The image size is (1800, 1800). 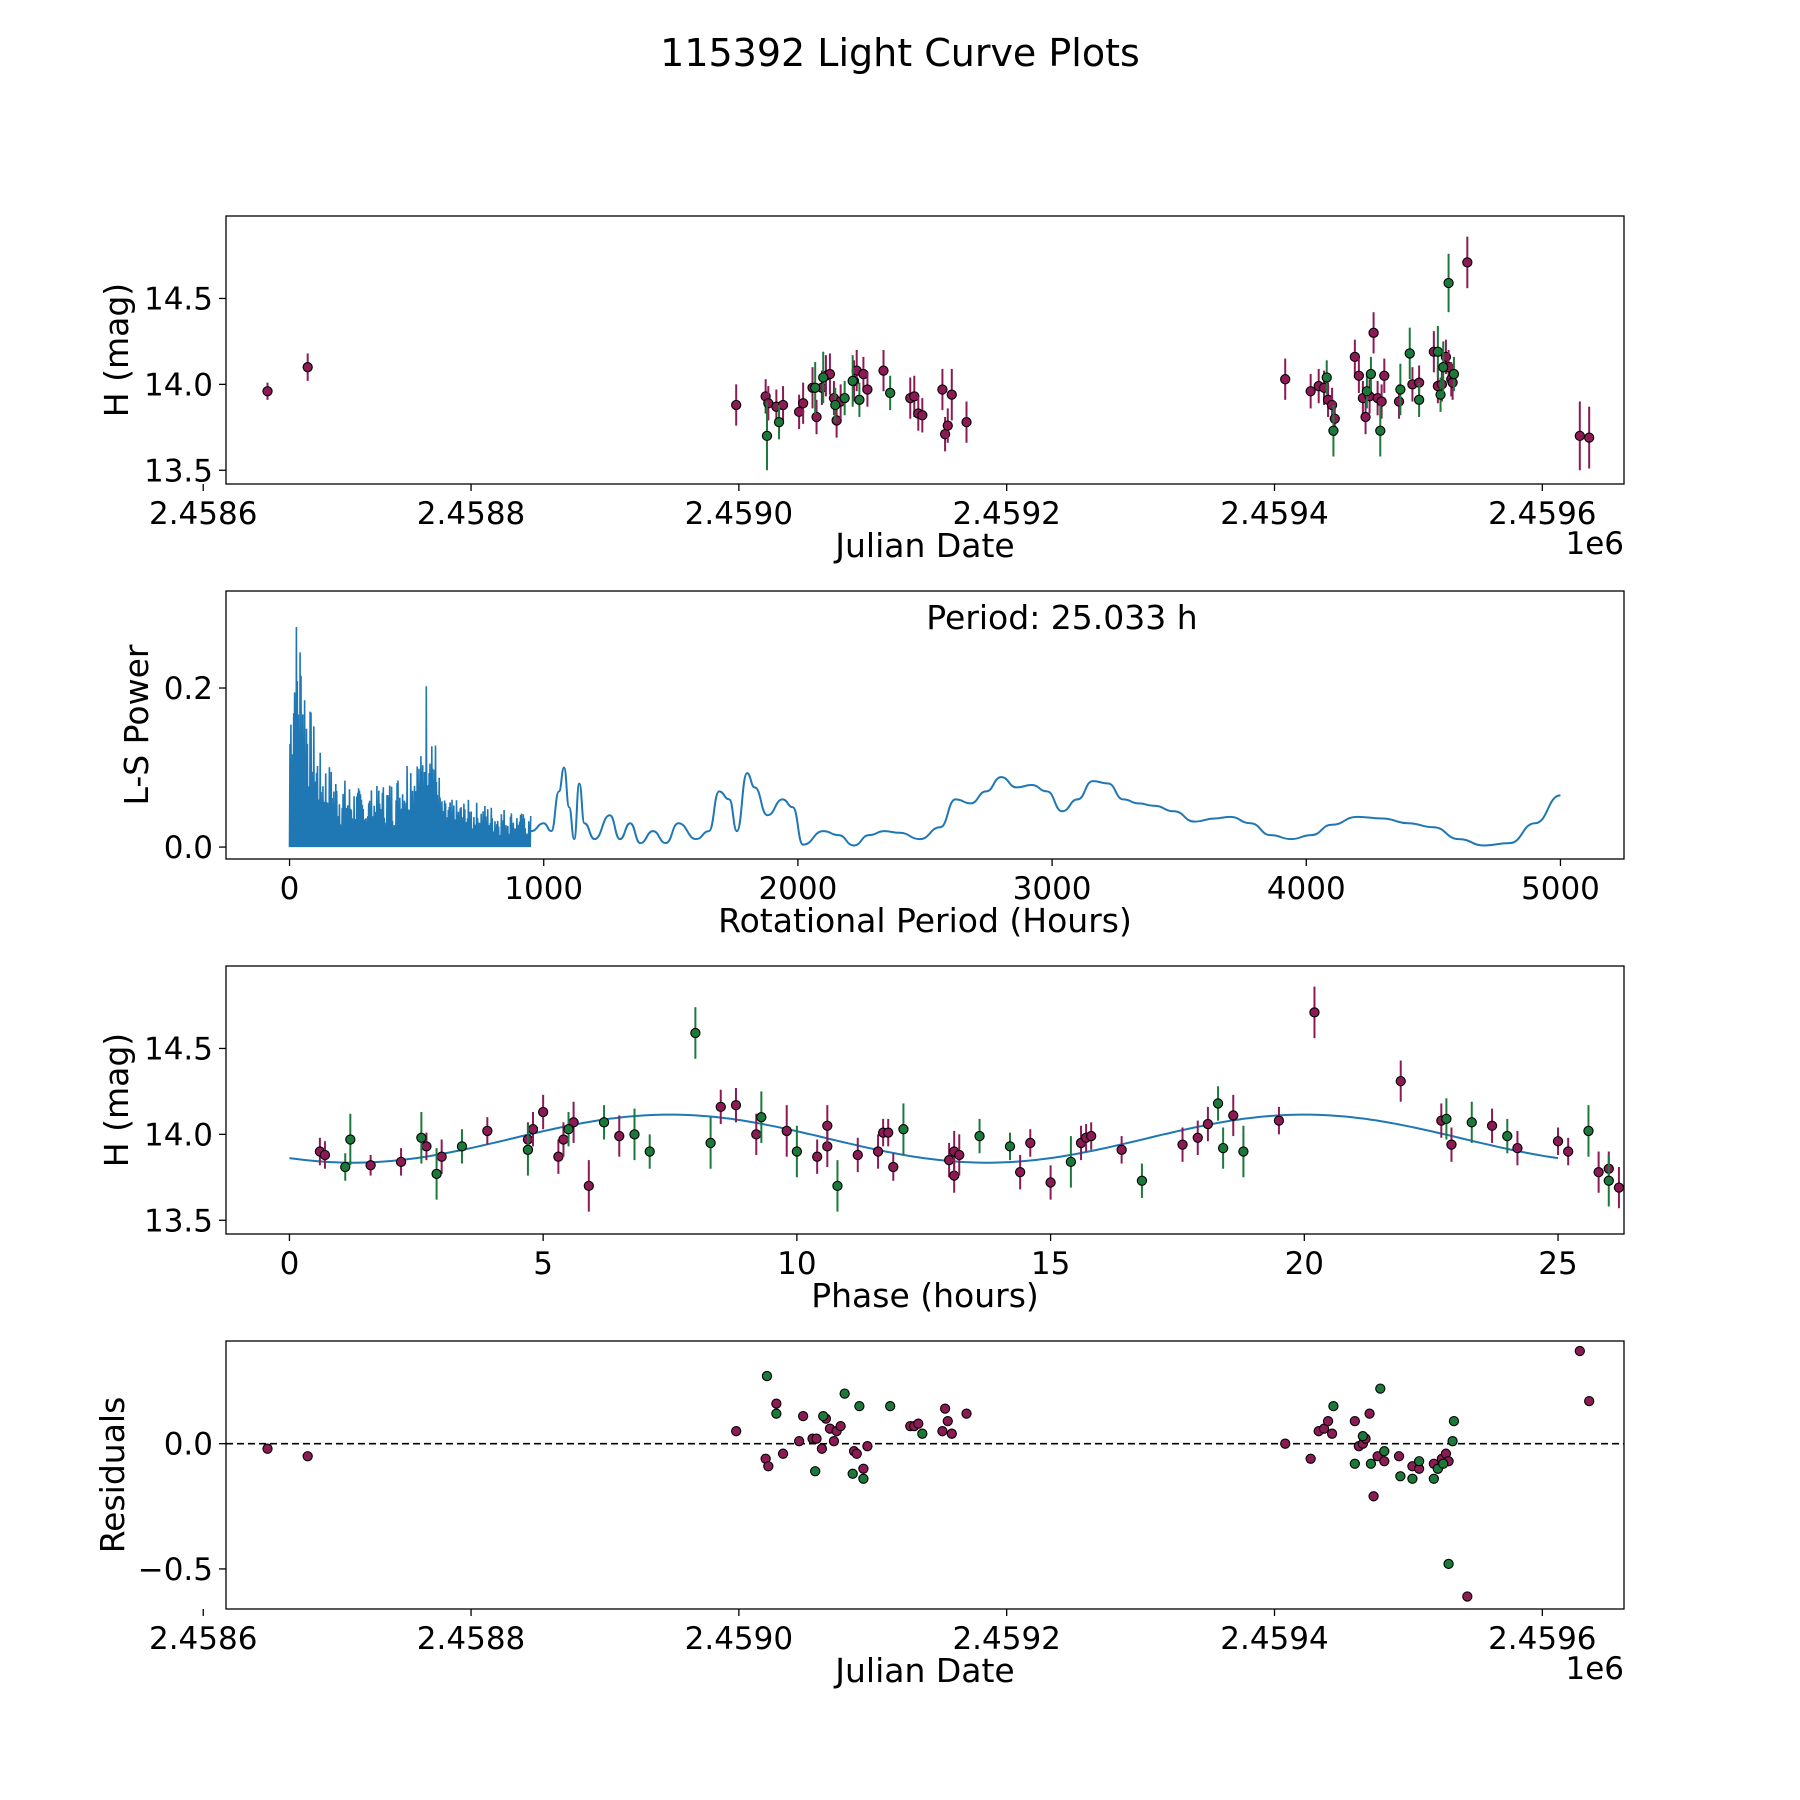 What do you see at coordinates (928, 353) in the screenshot?
I see `lightcurve-marks` at bounding box center [928, 353].